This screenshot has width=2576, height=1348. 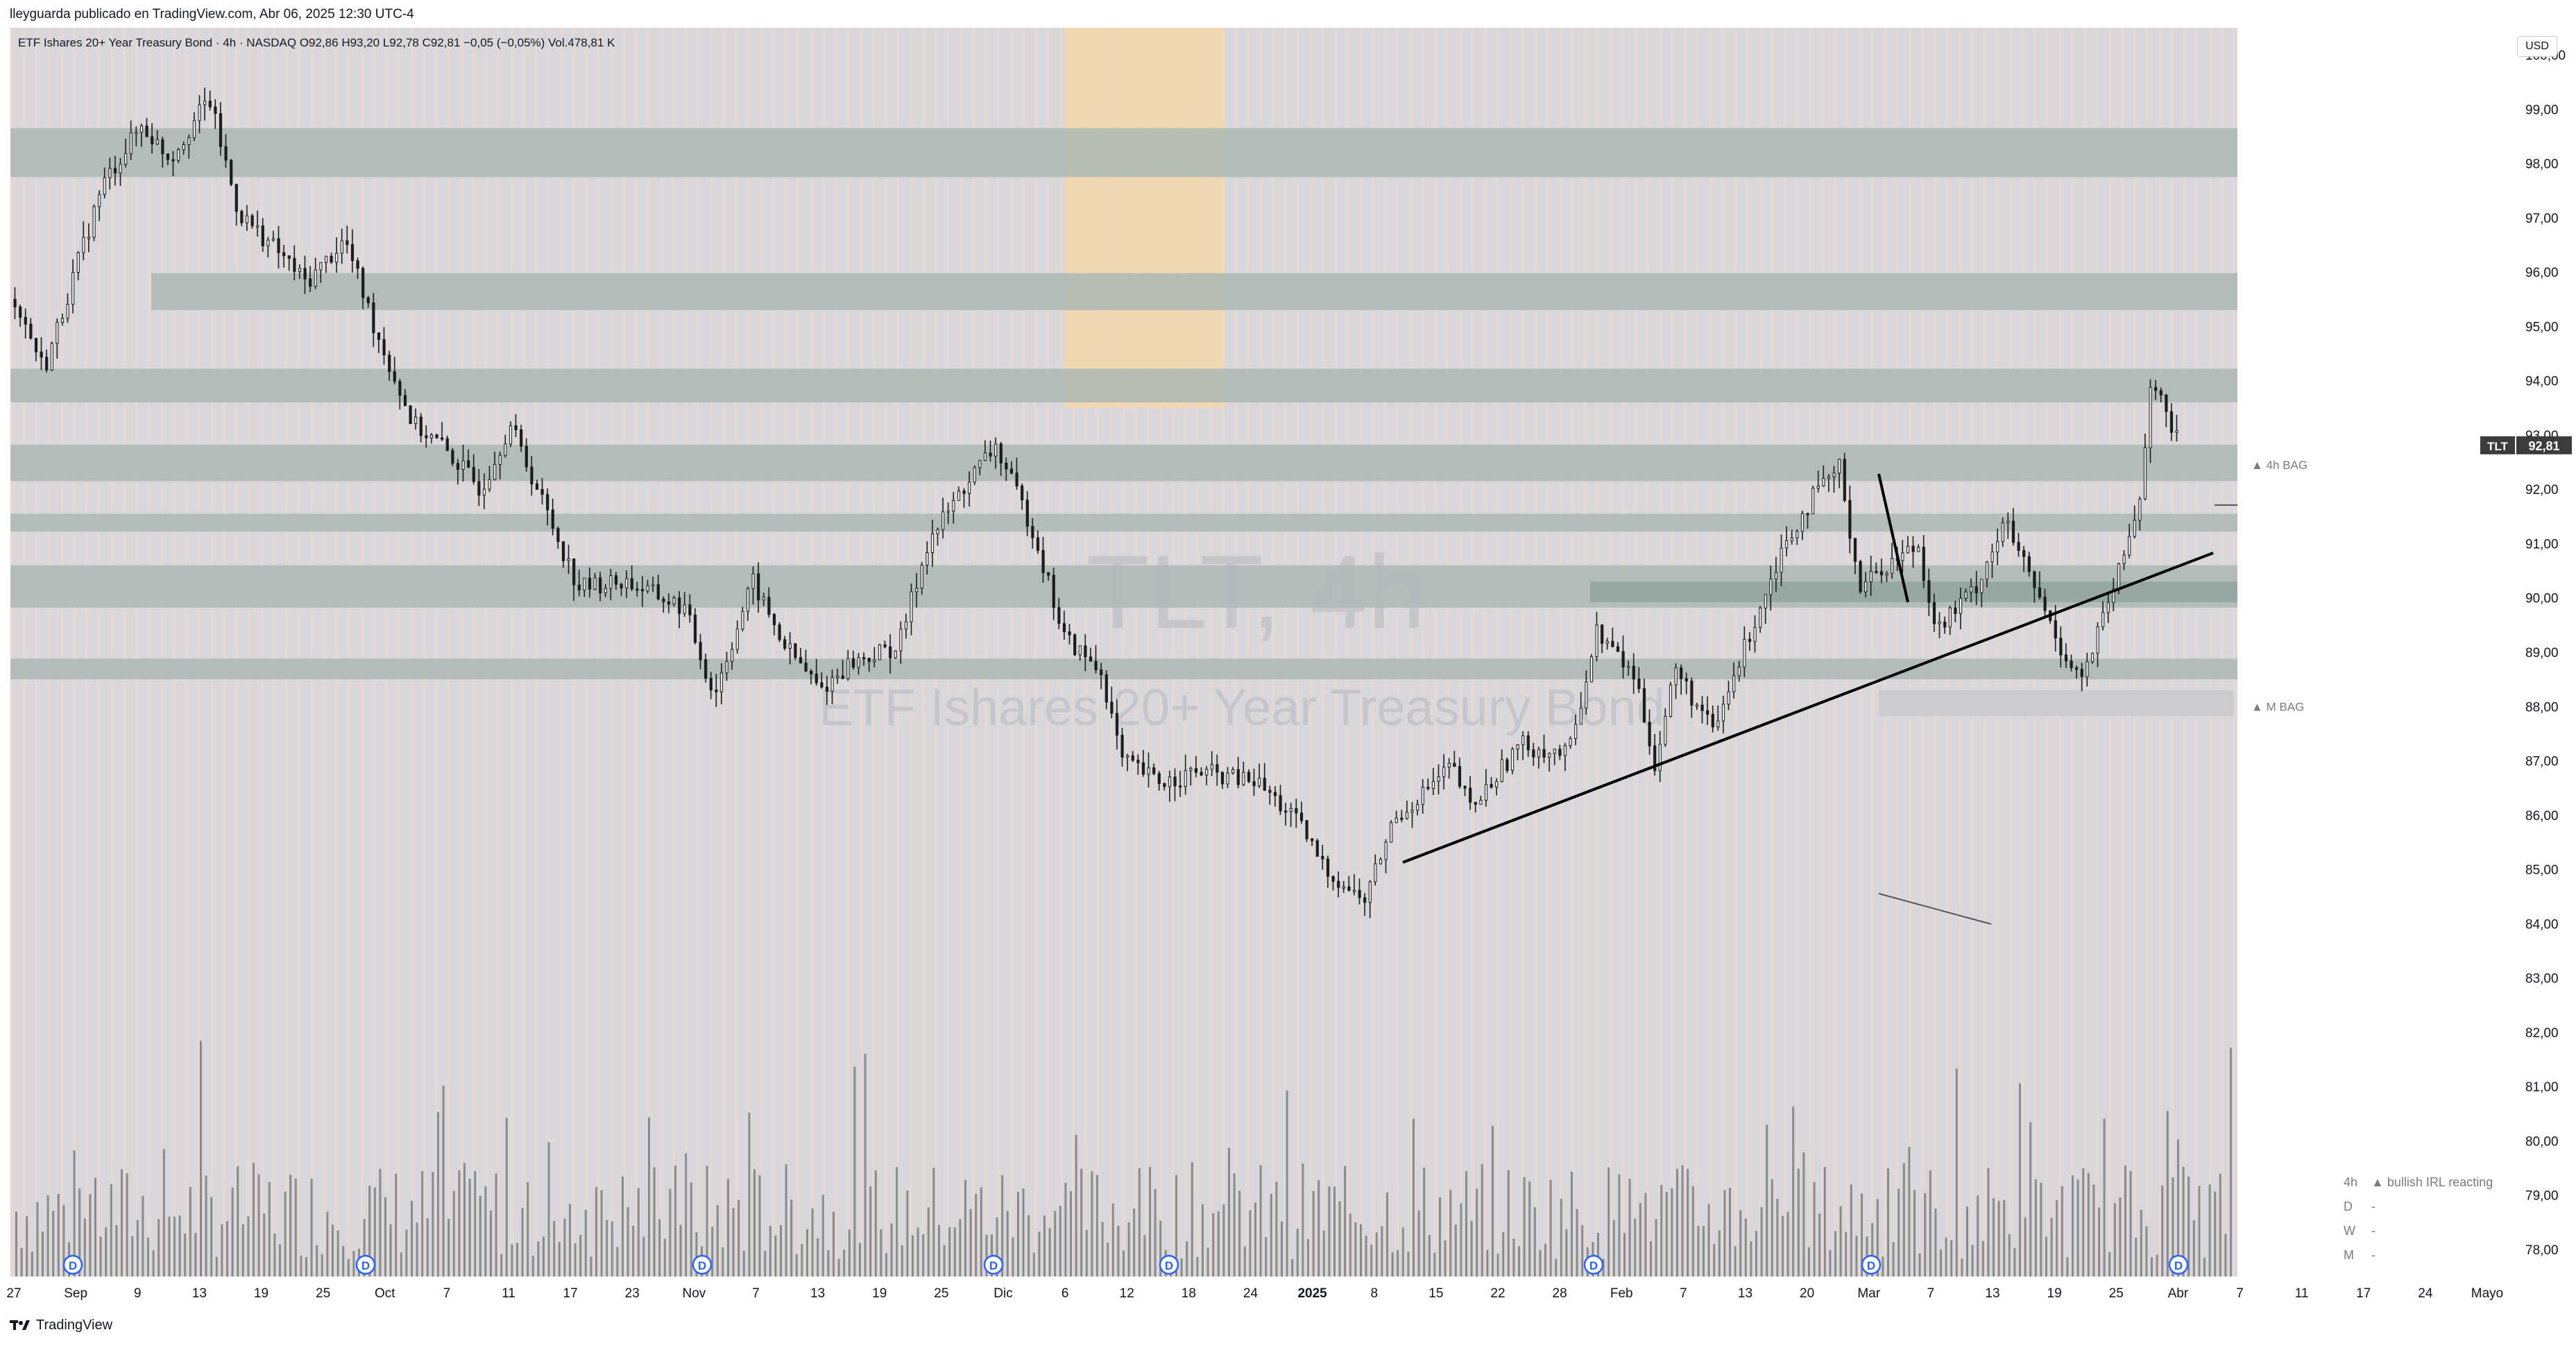 I want to click on time-tick-label: 25, so click(x=323, y=1293).